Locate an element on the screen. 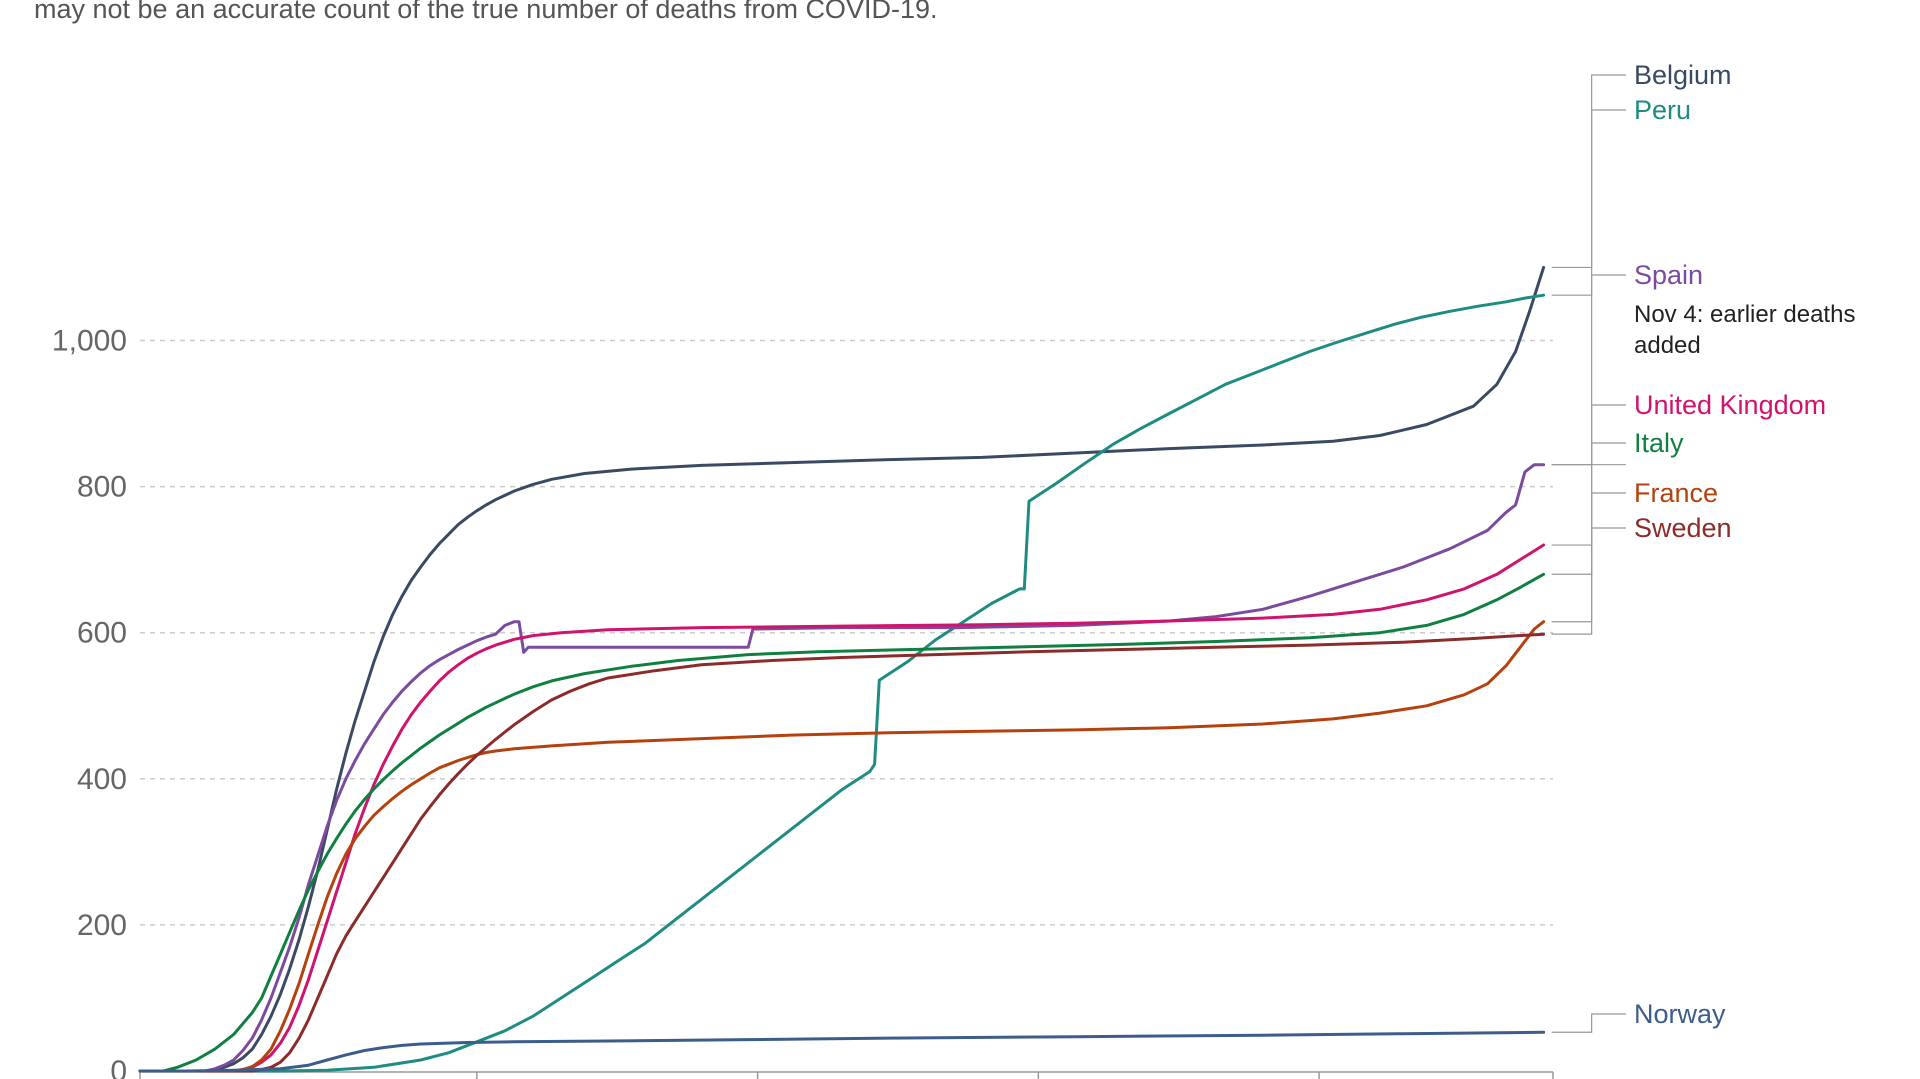  y-tick-label: 200 is located at coordinates (102, 925).